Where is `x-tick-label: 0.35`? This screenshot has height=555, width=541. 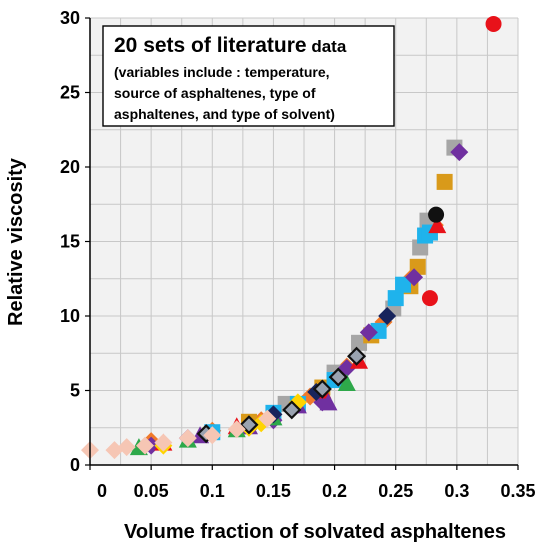 x-tick-label: 0.35 is located at coordinates (517, 491).